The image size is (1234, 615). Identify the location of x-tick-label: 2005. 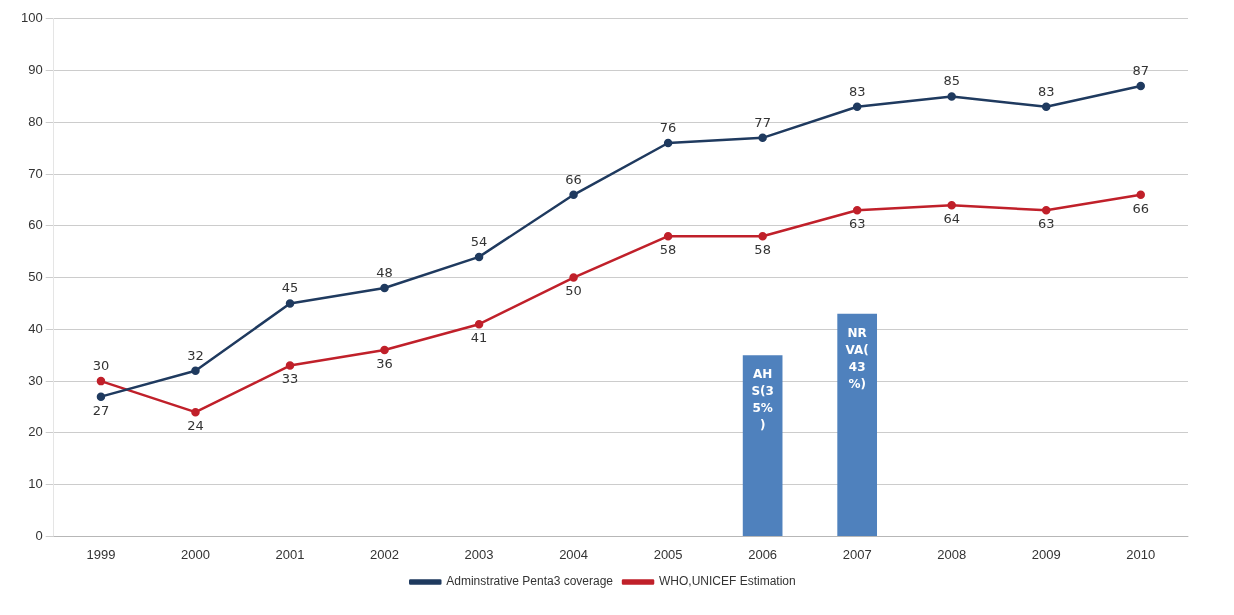
(668, 554).